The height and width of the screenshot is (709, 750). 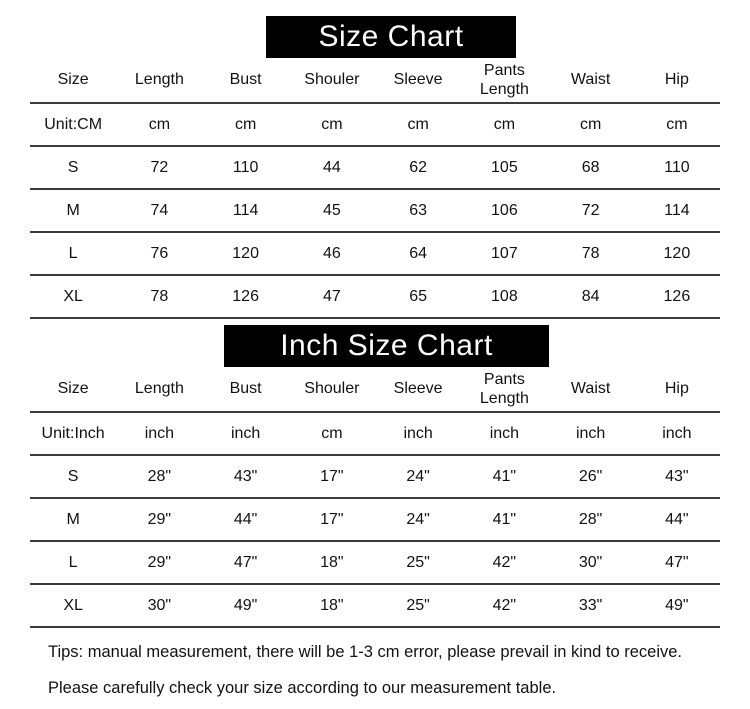 What do you see at coordinates (375, 519) in the screenshot?
I see `table-row: M 29" 44" 17" 24" 41" 28" 44"` at bounding box center [375, 519].